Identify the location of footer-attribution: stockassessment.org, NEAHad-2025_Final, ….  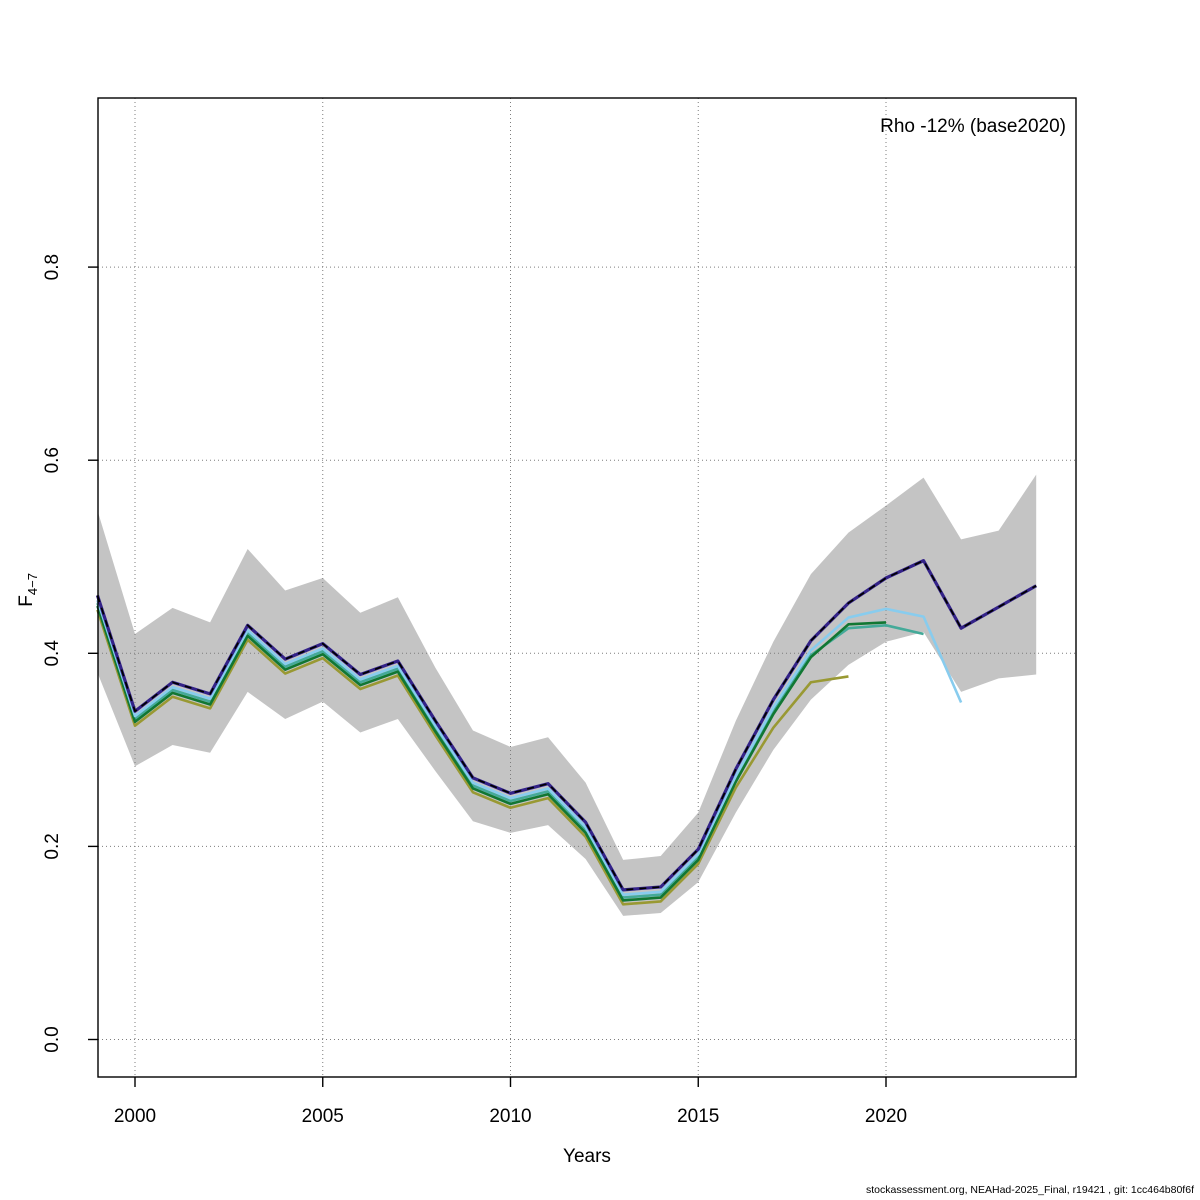
(1029, 1190).